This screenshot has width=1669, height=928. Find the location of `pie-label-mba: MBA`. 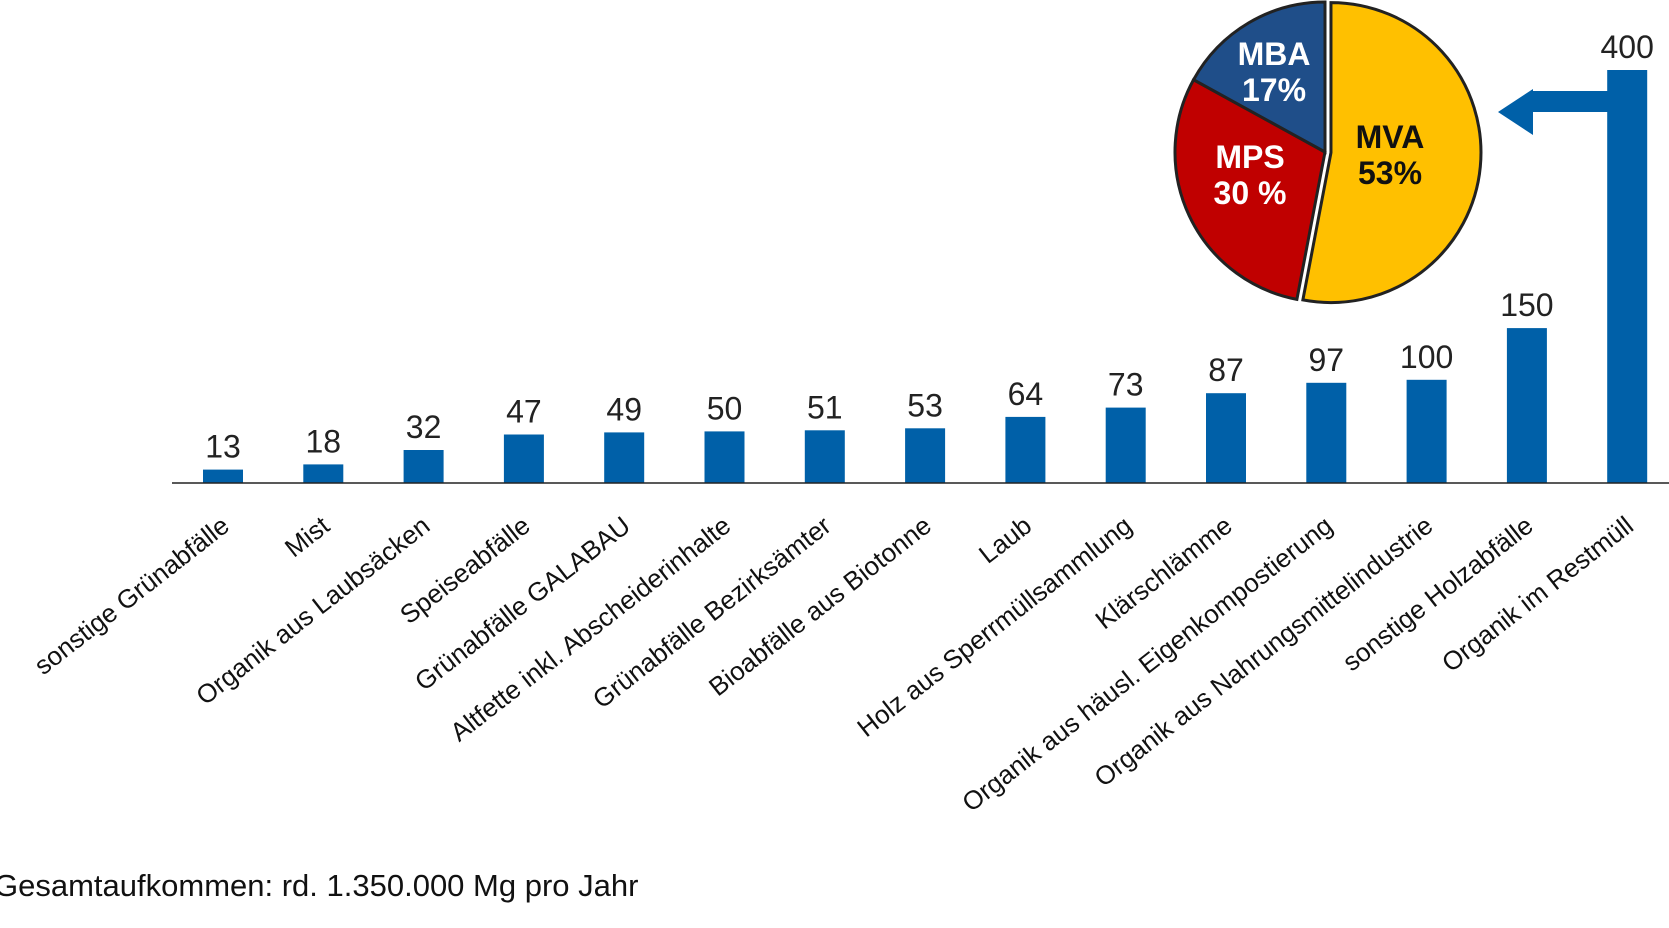

pie-label-mba: MBA is located at coordinates (1274, 54).